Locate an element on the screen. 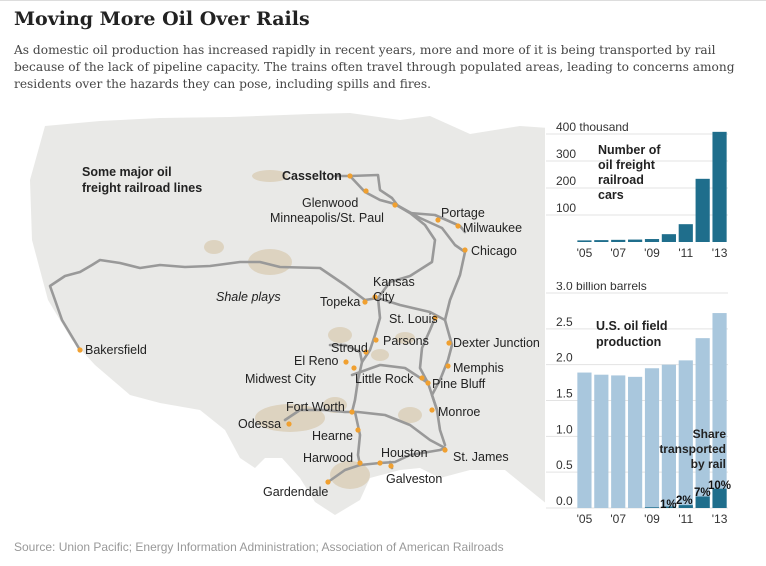 This screenshot has height=566, width=766. c1-xtick-label: '07 is located at coordinates (618, 253).